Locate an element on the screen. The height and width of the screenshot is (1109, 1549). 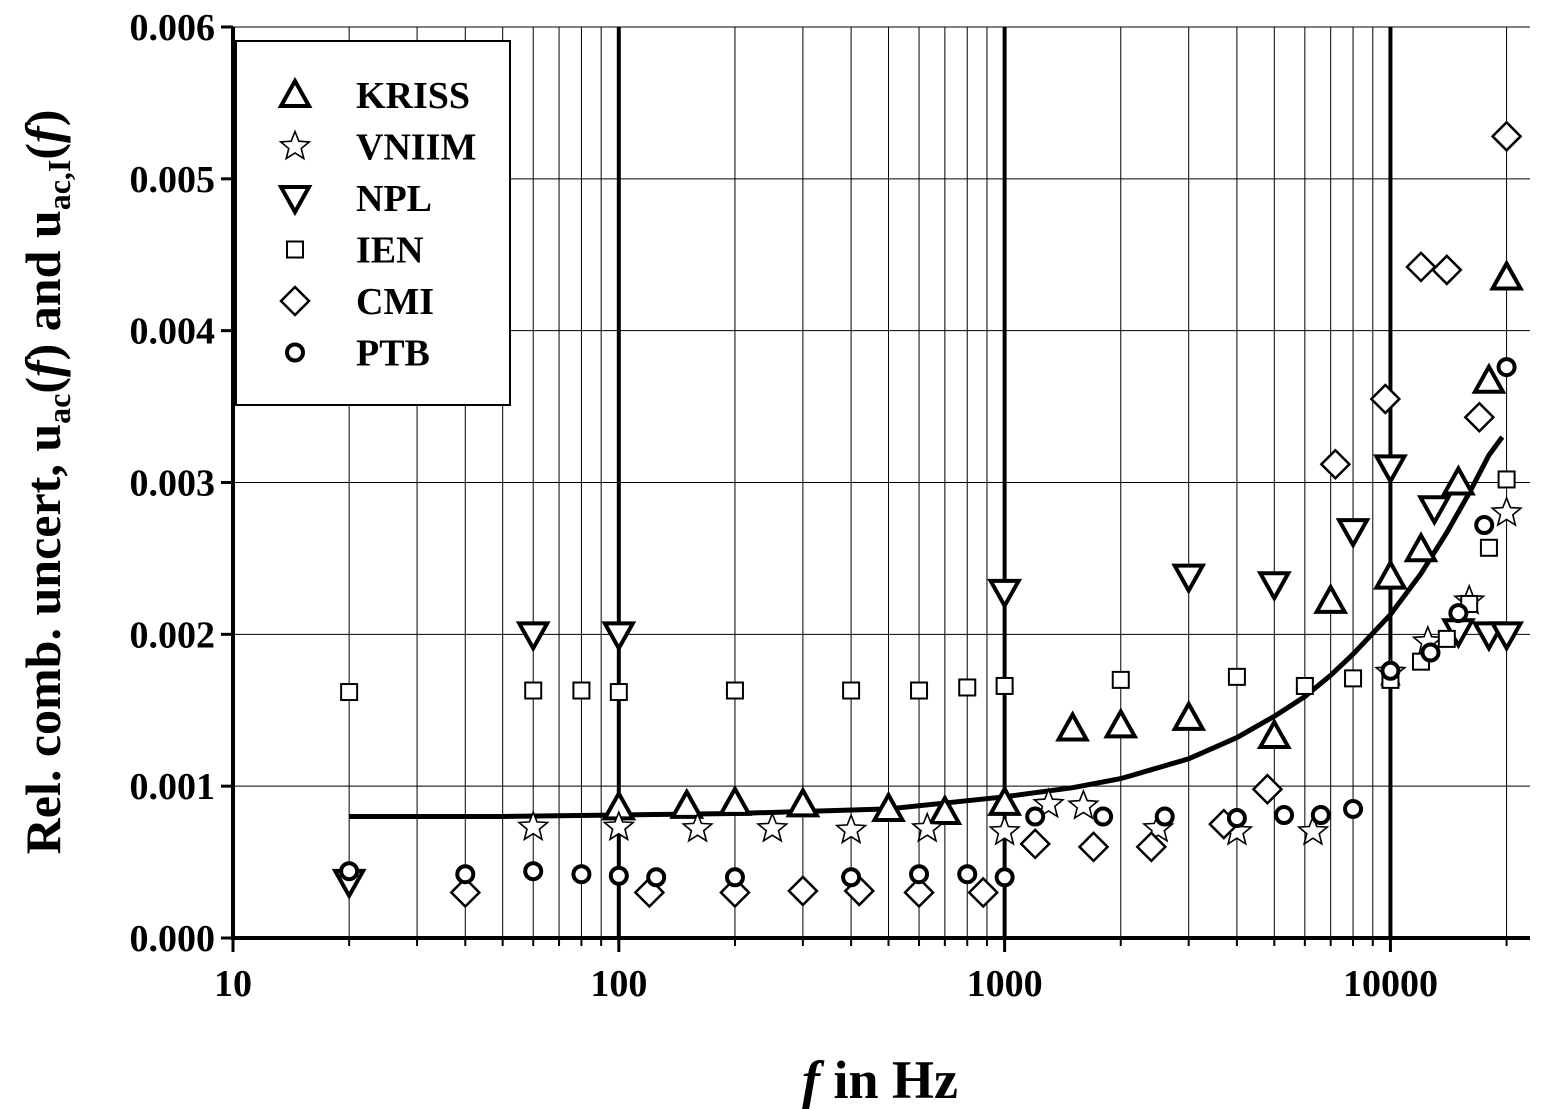
legend-label-npl: NPL is located at coordinates (394, 199).